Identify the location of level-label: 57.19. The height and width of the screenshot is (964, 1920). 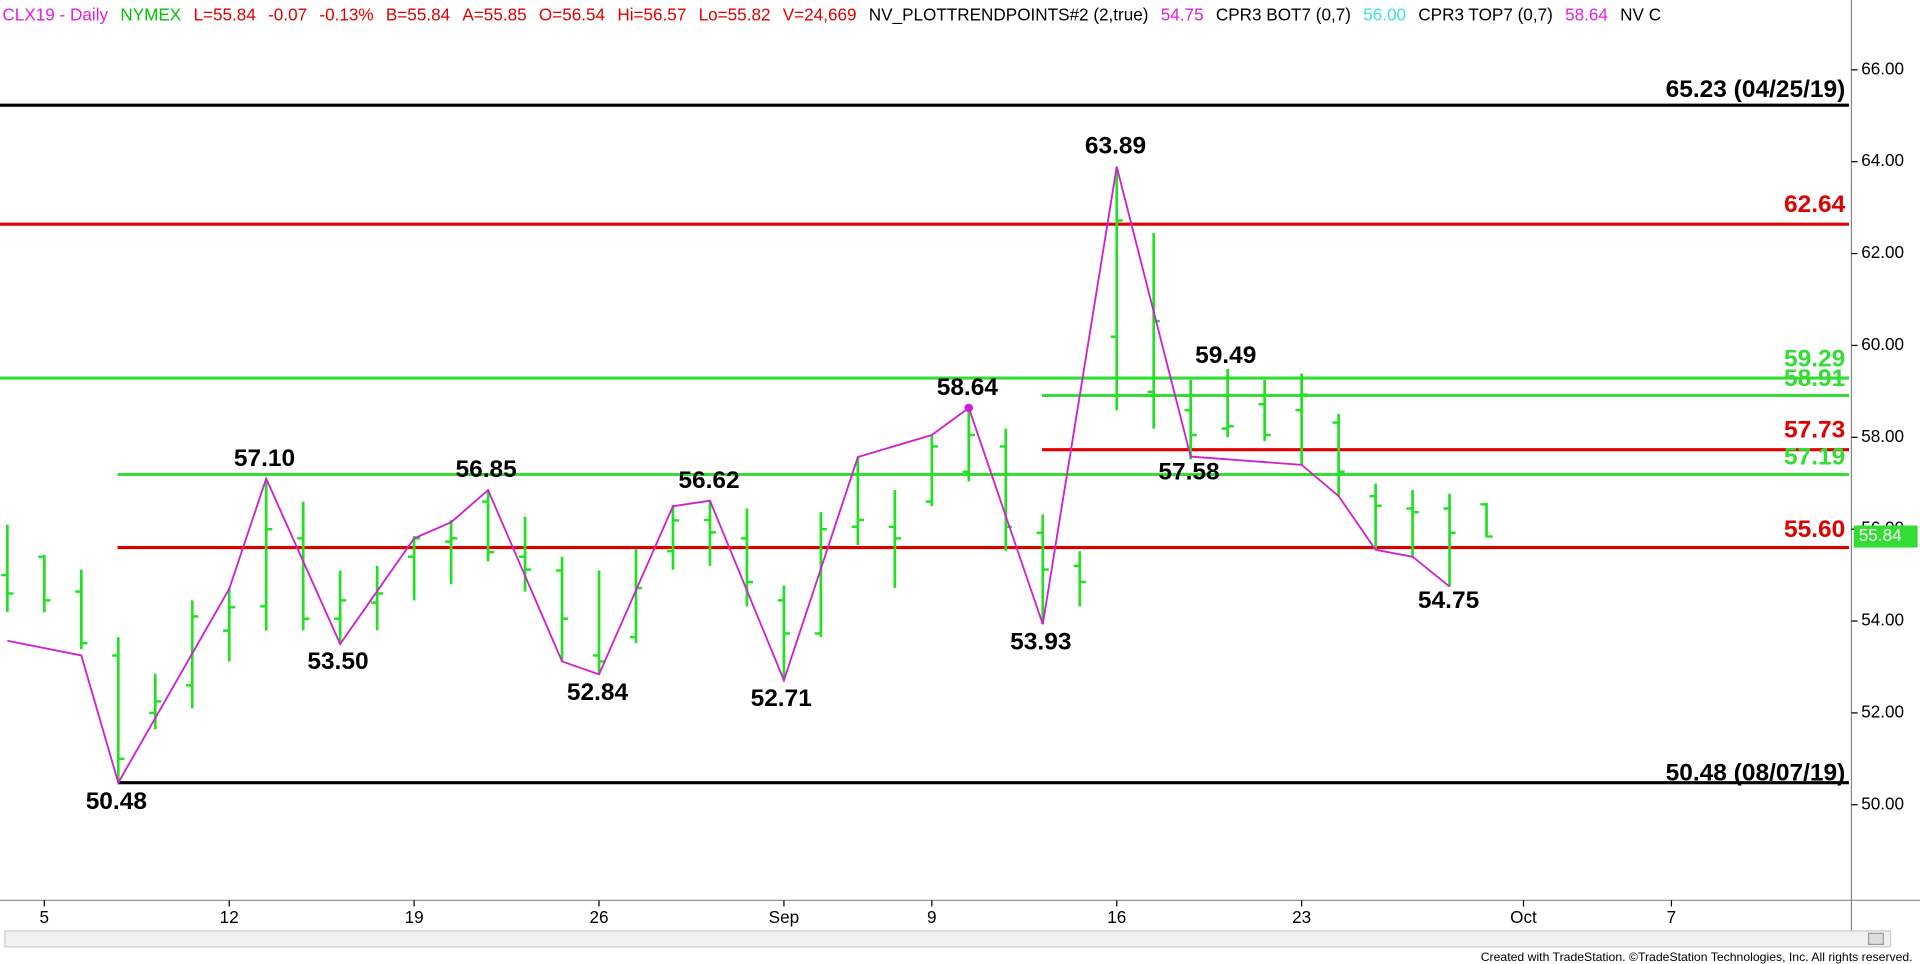
(1814, 457).